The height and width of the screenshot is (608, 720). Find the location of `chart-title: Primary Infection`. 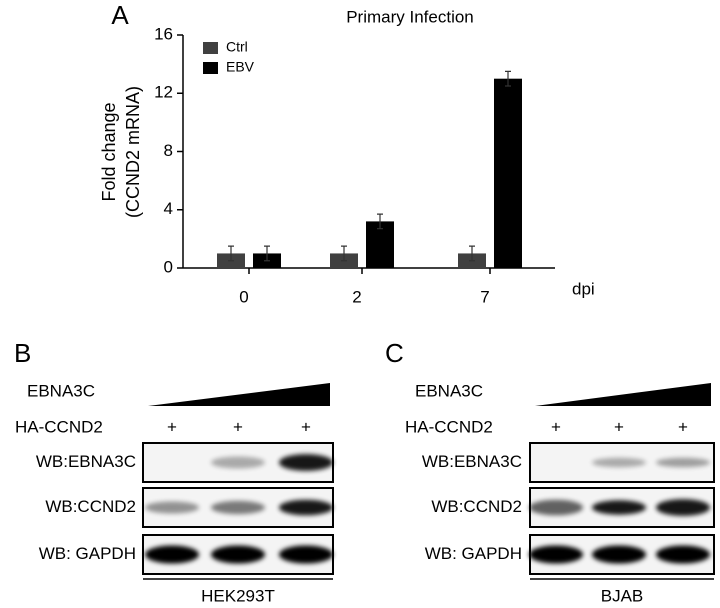

chart-title: Primary Infection is located at coordinates (410, 16).